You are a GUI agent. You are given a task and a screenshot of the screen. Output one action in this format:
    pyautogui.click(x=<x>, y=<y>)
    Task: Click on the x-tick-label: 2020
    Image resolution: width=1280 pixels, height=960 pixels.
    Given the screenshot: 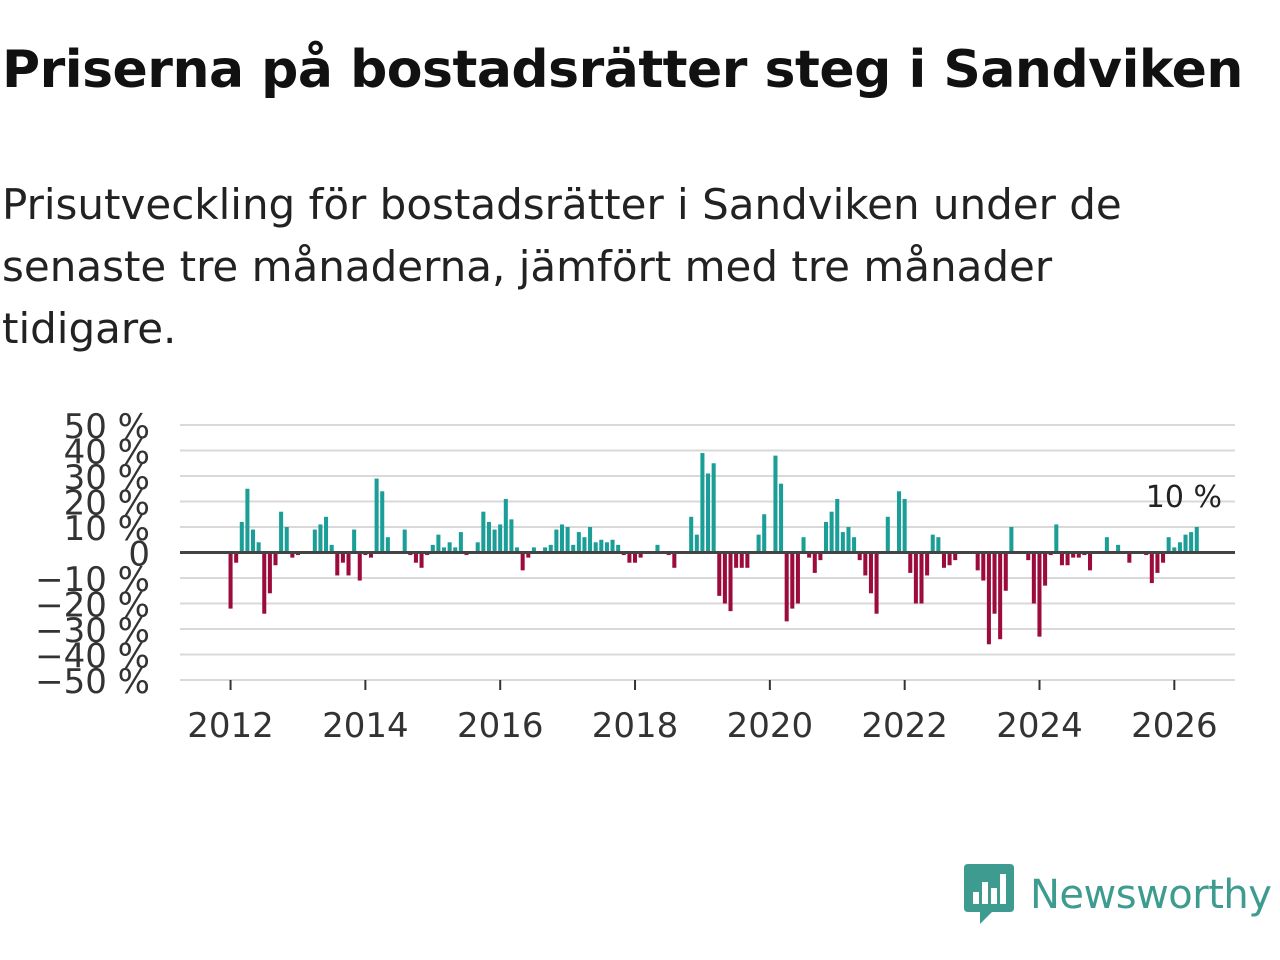 What is the action you would take?
    pyautogui.click(x=770, y=726)
    